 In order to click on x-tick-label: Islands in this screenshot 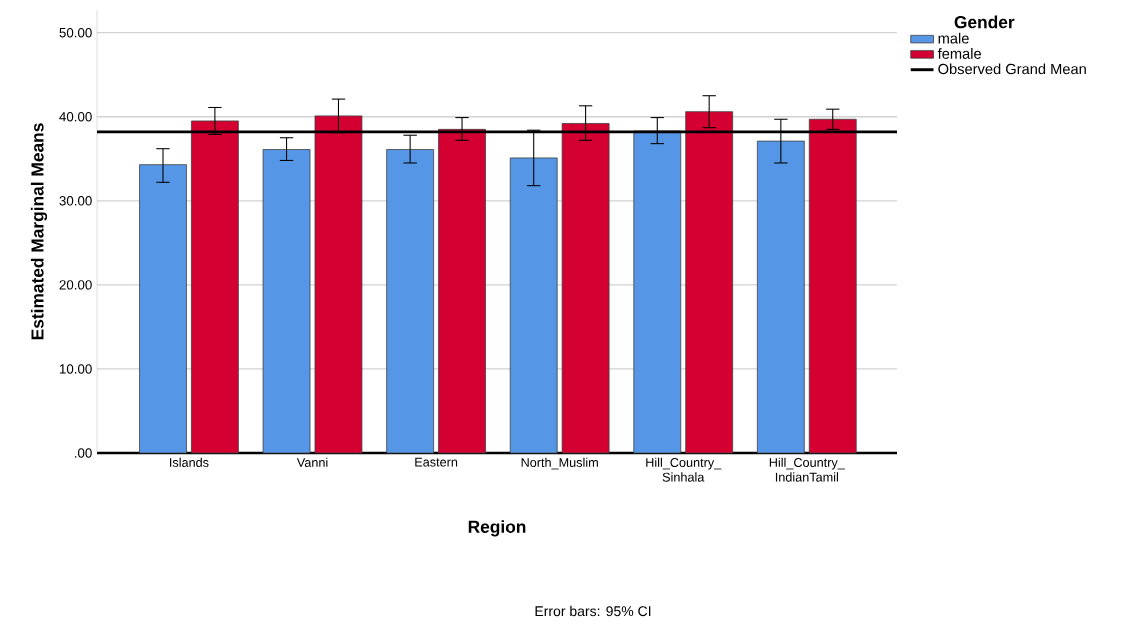, I will do `click(189, 462)`.